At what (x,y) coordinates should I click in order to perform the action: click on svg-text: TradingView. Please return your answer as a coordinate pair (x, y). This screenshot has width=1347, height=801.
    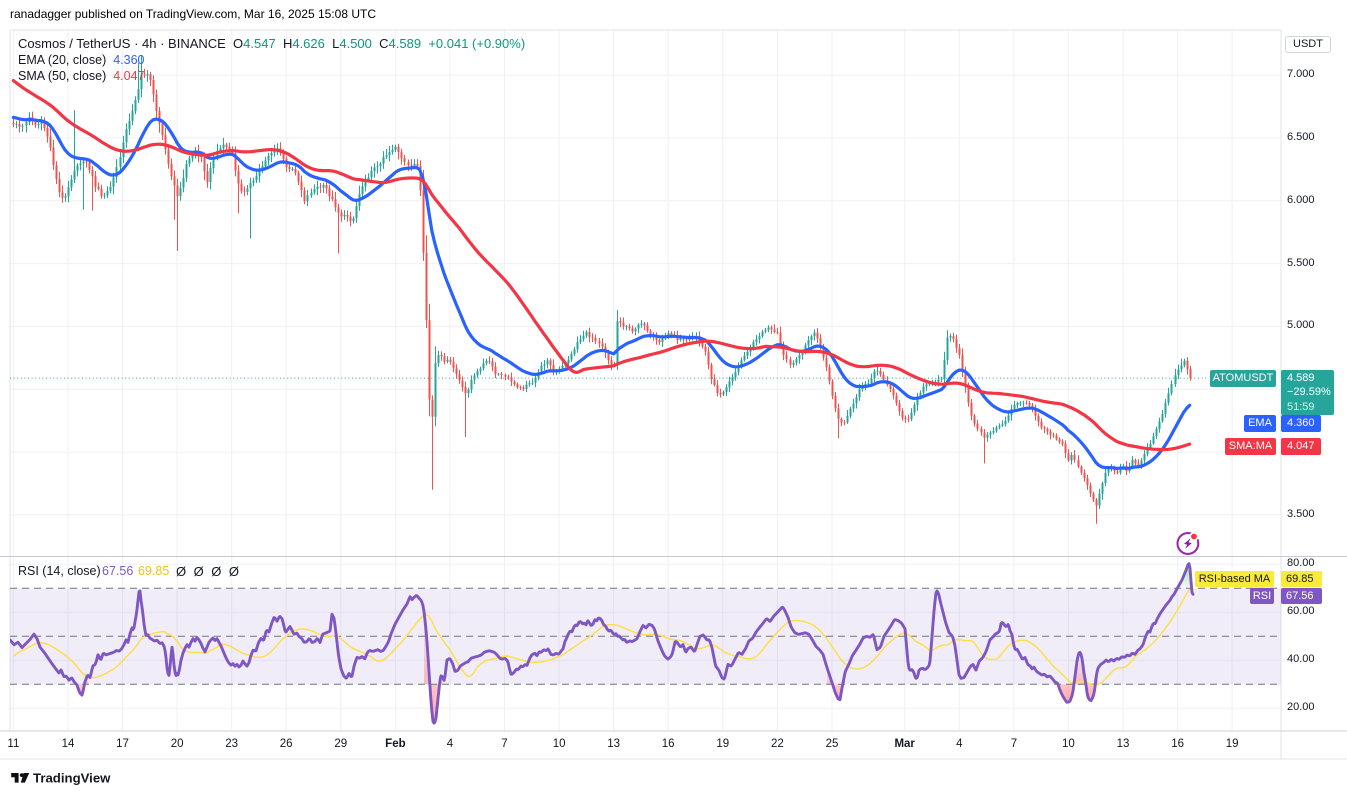
    Looking at the image, I should click on (72, 778).